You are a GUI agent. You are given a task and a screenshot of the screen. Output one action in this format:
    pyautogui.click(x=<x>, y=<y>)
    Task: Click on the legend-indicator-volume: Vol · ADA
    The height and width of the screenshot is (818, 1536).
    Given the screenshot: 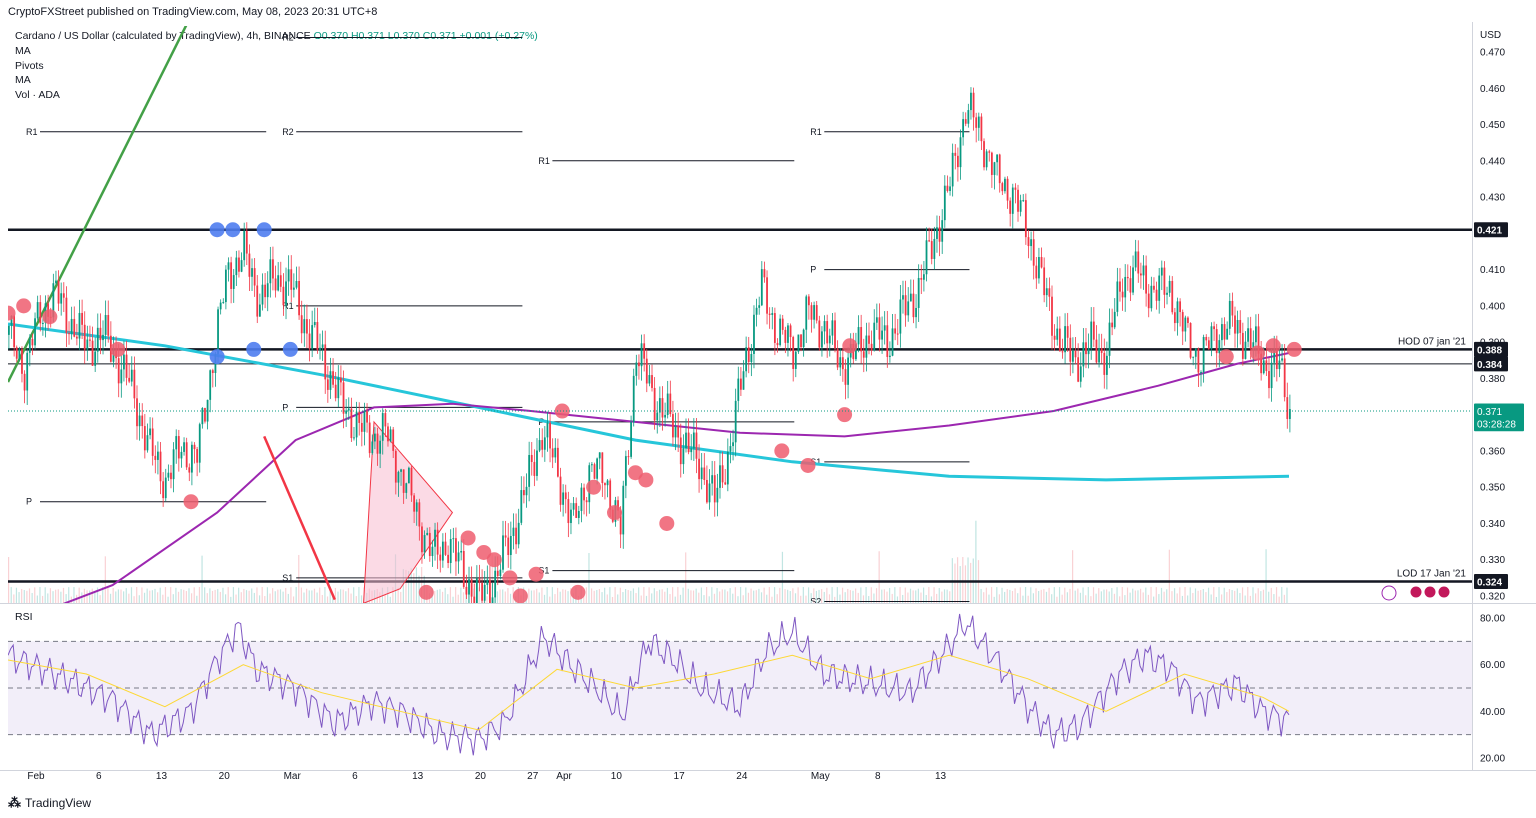 What is the action you would take?
    pyautogui.click(x=37, y=95)
    